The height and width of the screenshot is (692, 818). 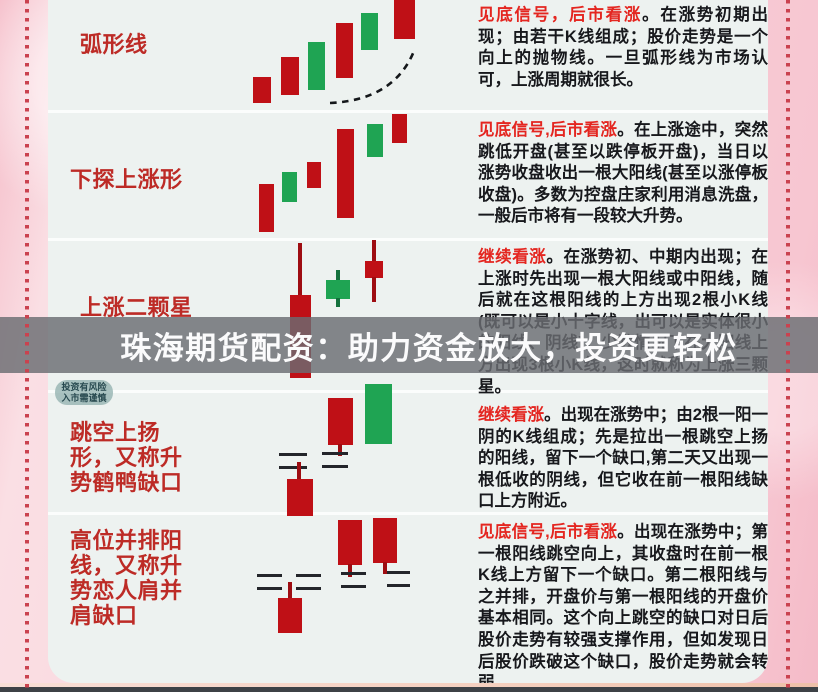 I want to click on pattern-name: 跳空上扬形，又称升势鹤鸭缺口, so click(x=126, y=457).